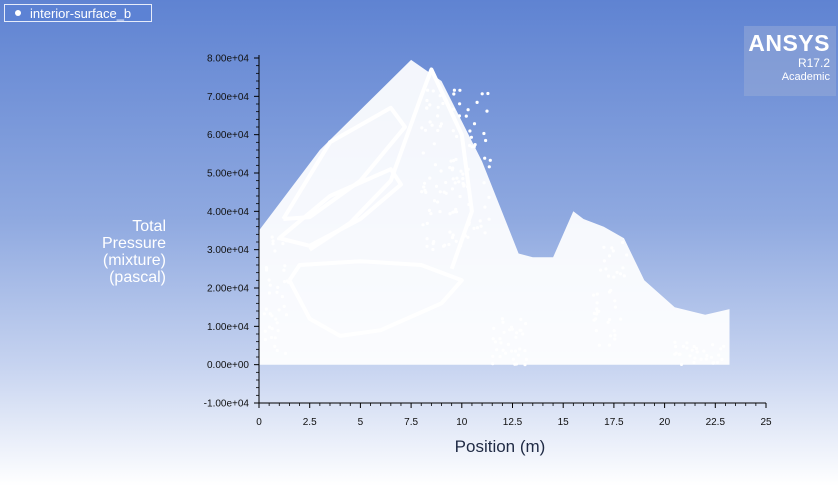 The image size is (838, 486). I want to click on x-tick-label: 7.5, so click(411, 422).